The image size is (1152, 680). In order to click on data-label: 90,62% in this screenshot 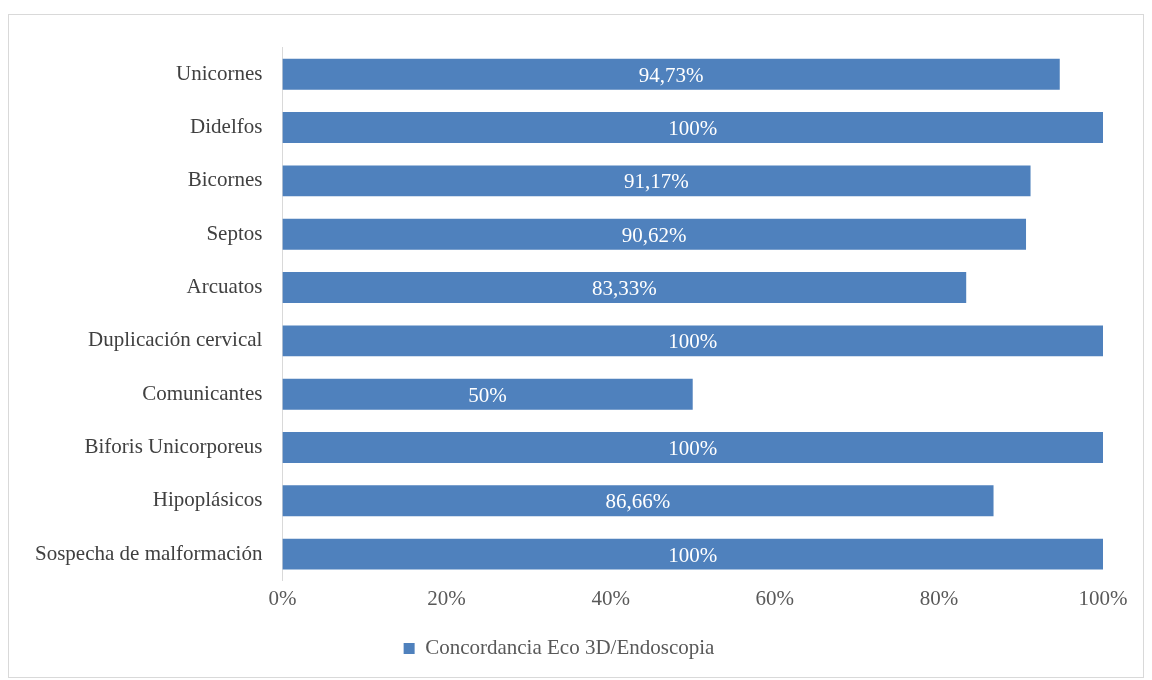, I will do `click(654, 234)`.